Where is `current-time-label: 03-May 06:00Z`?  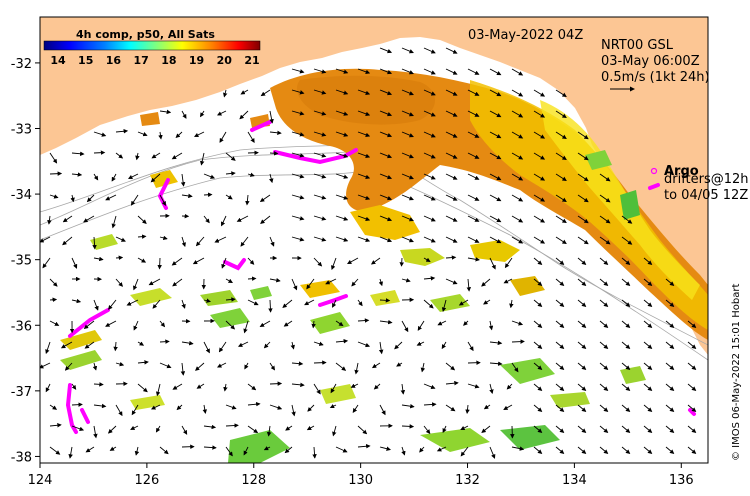 current-time-label: 03-May 06:00Z is located at coordinates (650, 61).